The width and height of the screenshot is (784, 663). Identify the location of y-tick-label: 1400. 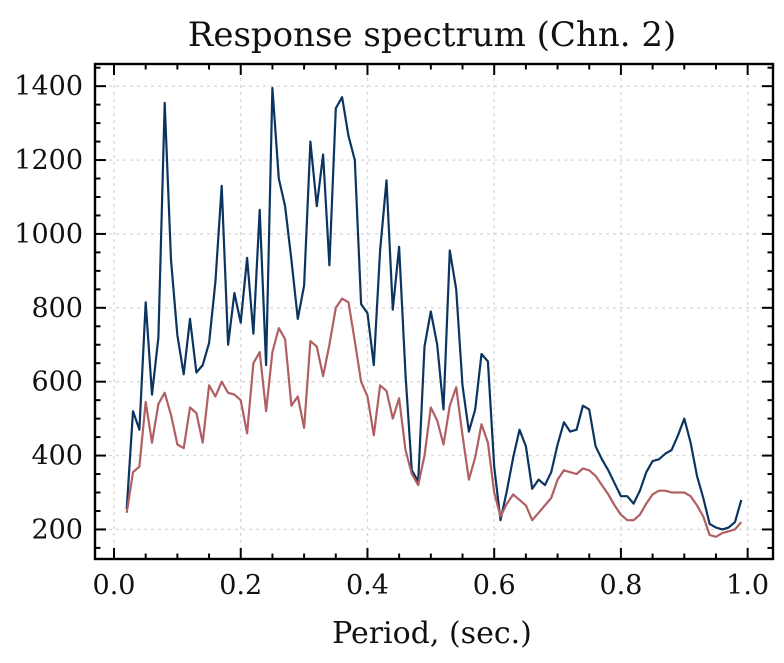
(48, 86).